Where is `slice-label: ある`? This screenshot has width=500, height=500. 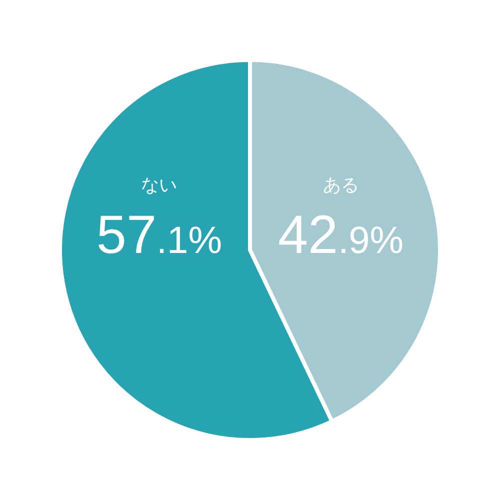 slice-label: ある is located at coordinates (340, 185).